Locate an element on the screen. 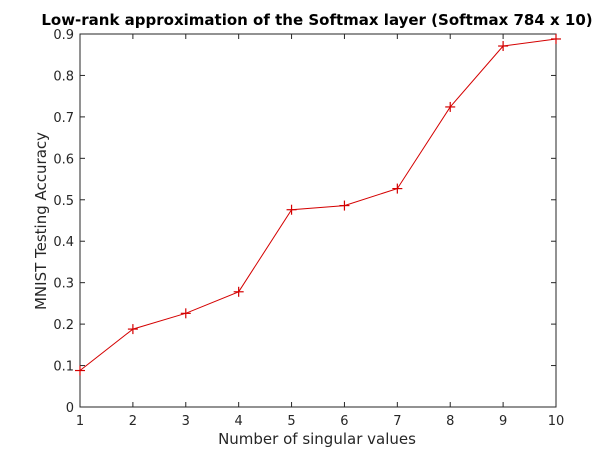 Image resolution: width=614 pixels, height=457 pixels. y-tick-label: 0.7 is located at coordinates (63, 118).